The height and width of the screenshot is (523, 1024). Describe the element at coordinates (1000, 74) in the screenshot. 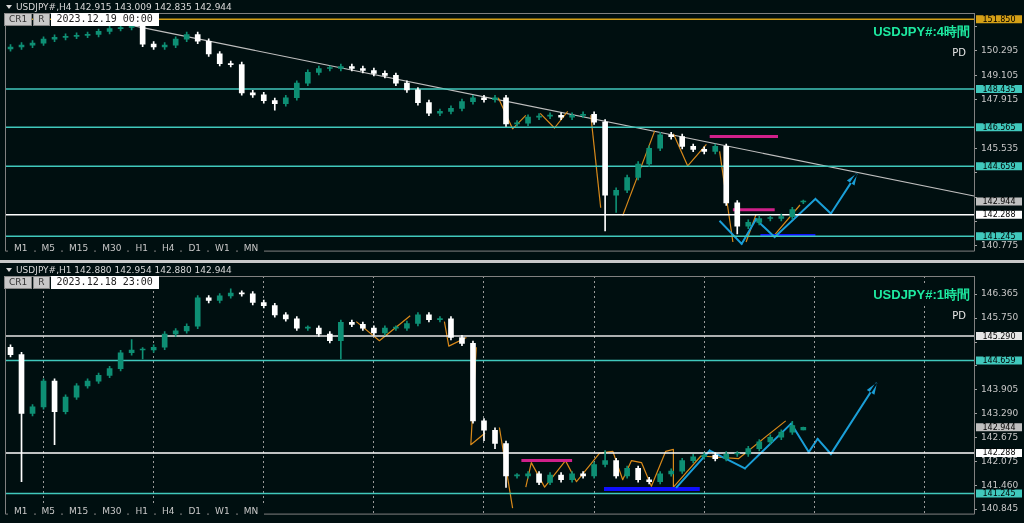

I see `y-tick-label: 149.105` at that location.